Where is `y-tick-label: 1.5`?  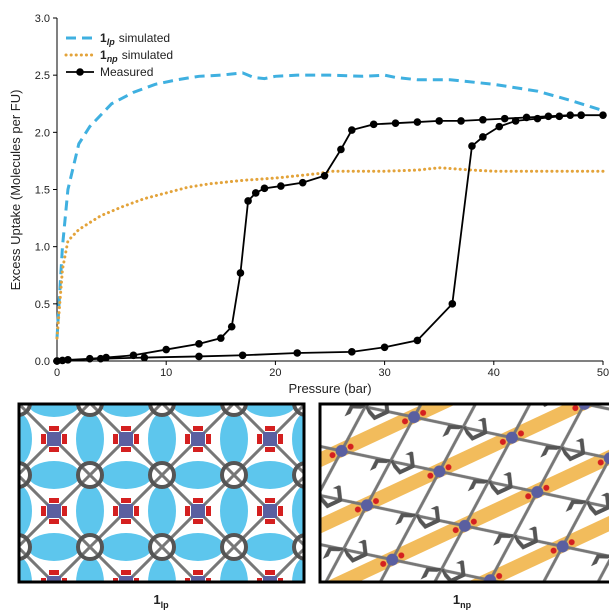
y-tick-label: 1.5 is located at coordinates (42, 191).